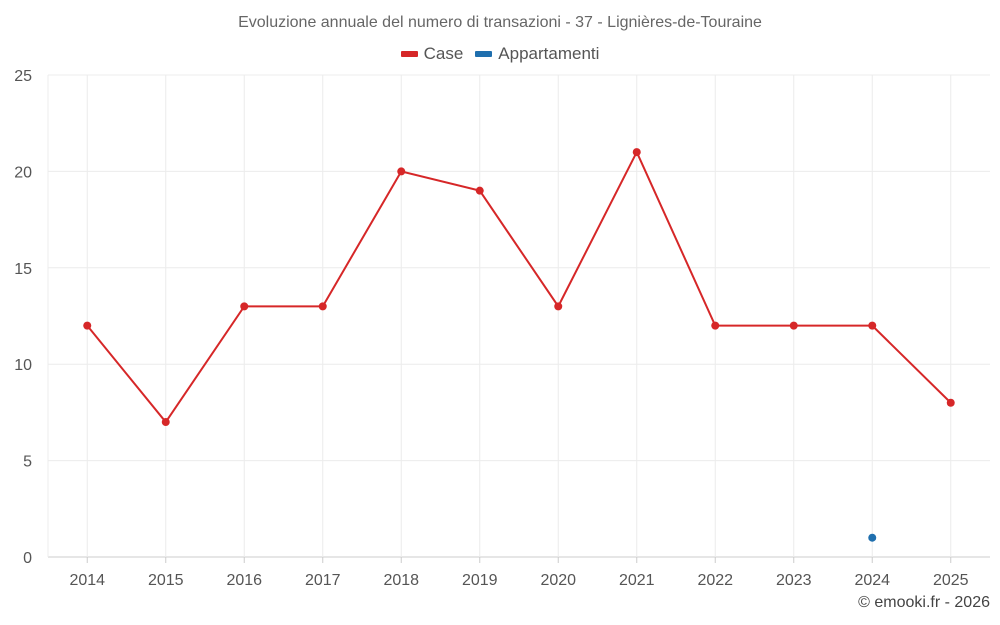 The height and width of the screenshot is (625, 1000). What do you see at coordinates (484, 54) in the screenshot?
I see `legend-swatch-appartamenti` at bounding box center [484, 54].